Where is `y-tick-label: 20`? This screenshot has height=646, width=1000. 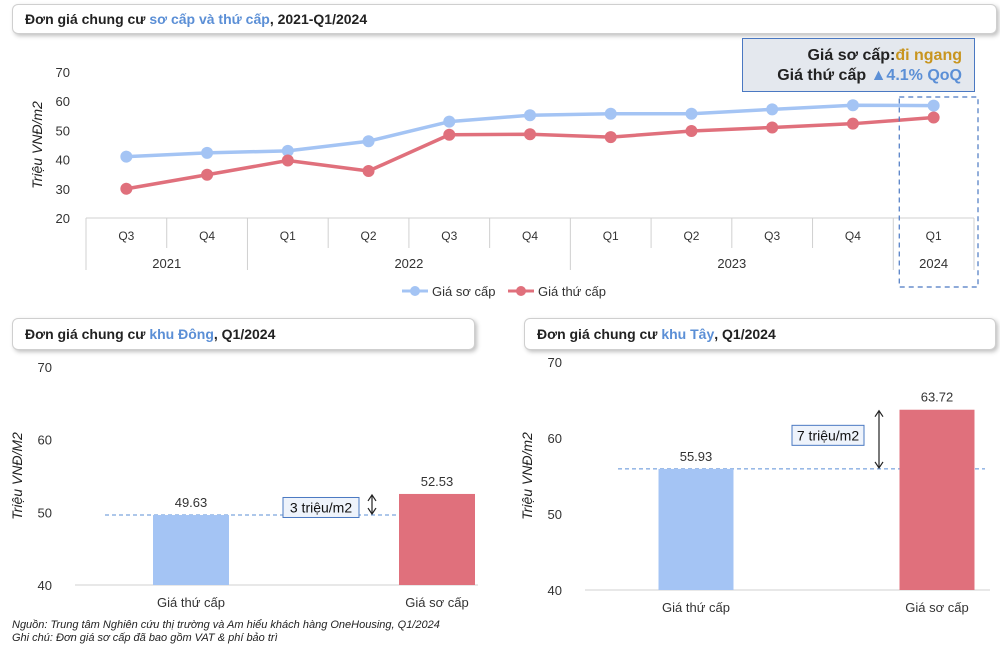
y-tick-label: 20 is located at coordinates (63, 218).